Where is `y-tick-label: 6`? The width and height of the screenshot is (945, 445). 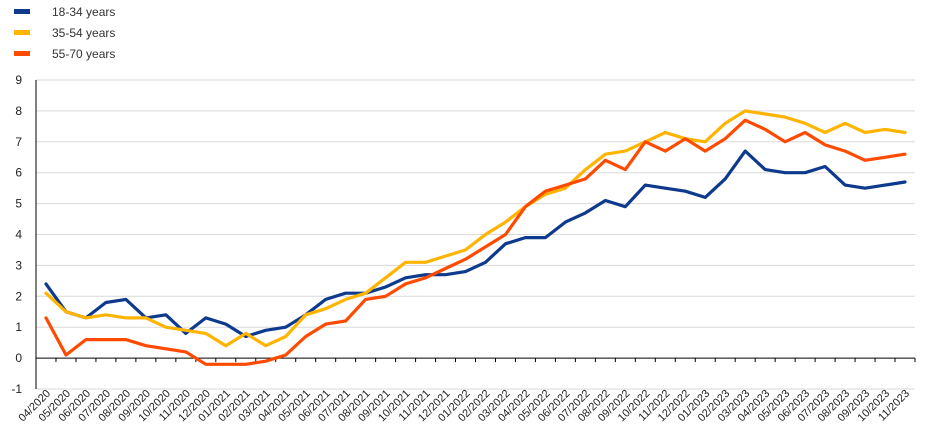
y-tick-label: 6 is located at coordinates (18, 173).